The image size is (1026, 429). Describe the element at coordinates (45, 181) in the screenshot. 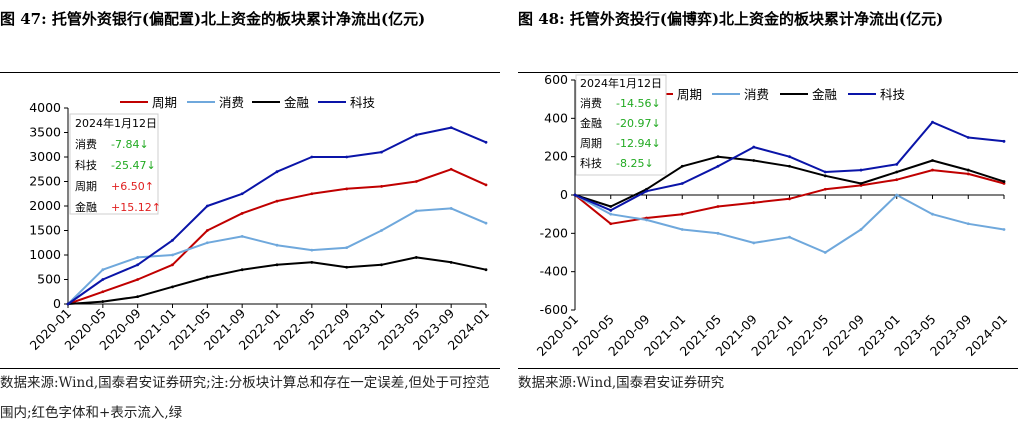

I see `y-tick-label: 2500` at that location.